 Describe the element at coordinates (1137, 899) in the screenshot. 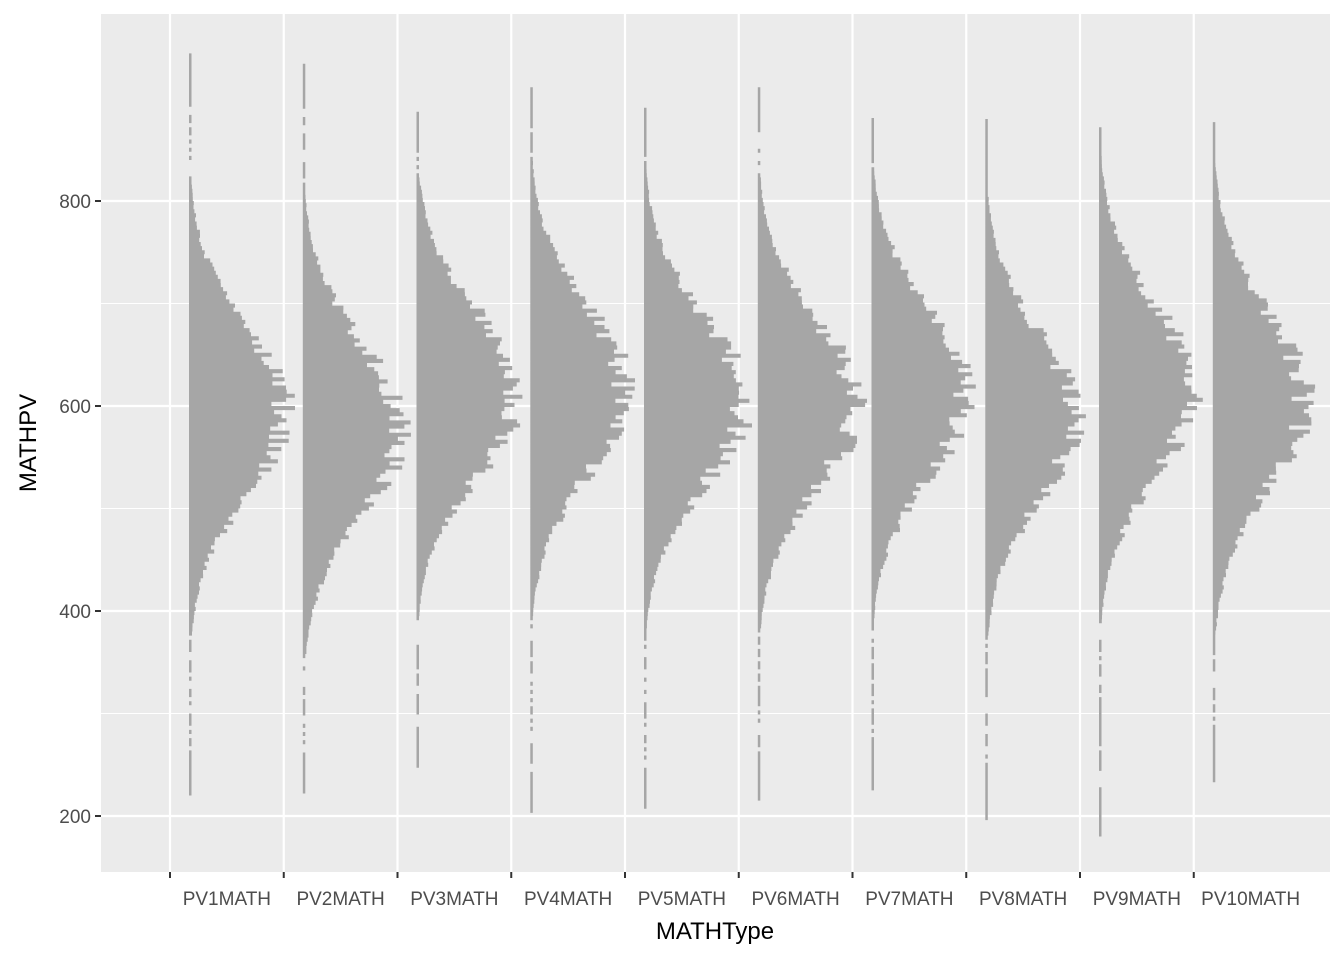

I see `x-tick-label: PV9MATH` at that location.